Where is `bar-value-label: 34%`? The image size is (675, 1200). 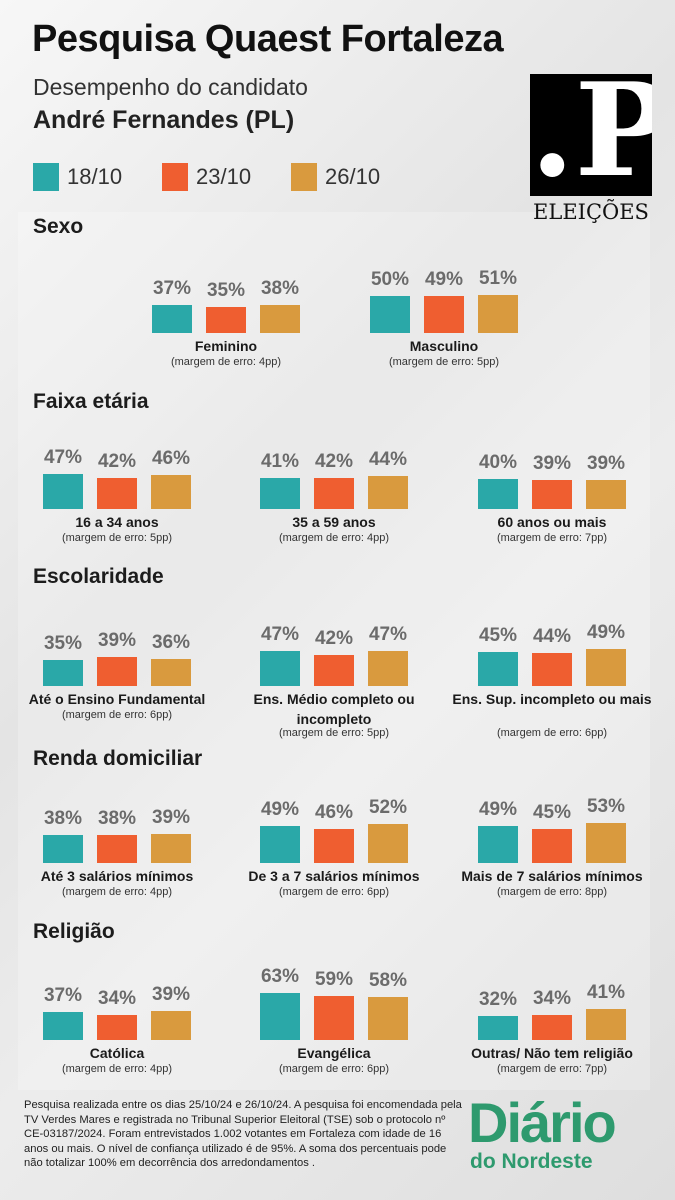
bar-value-label: 34% is located at coordinates (117, 998).